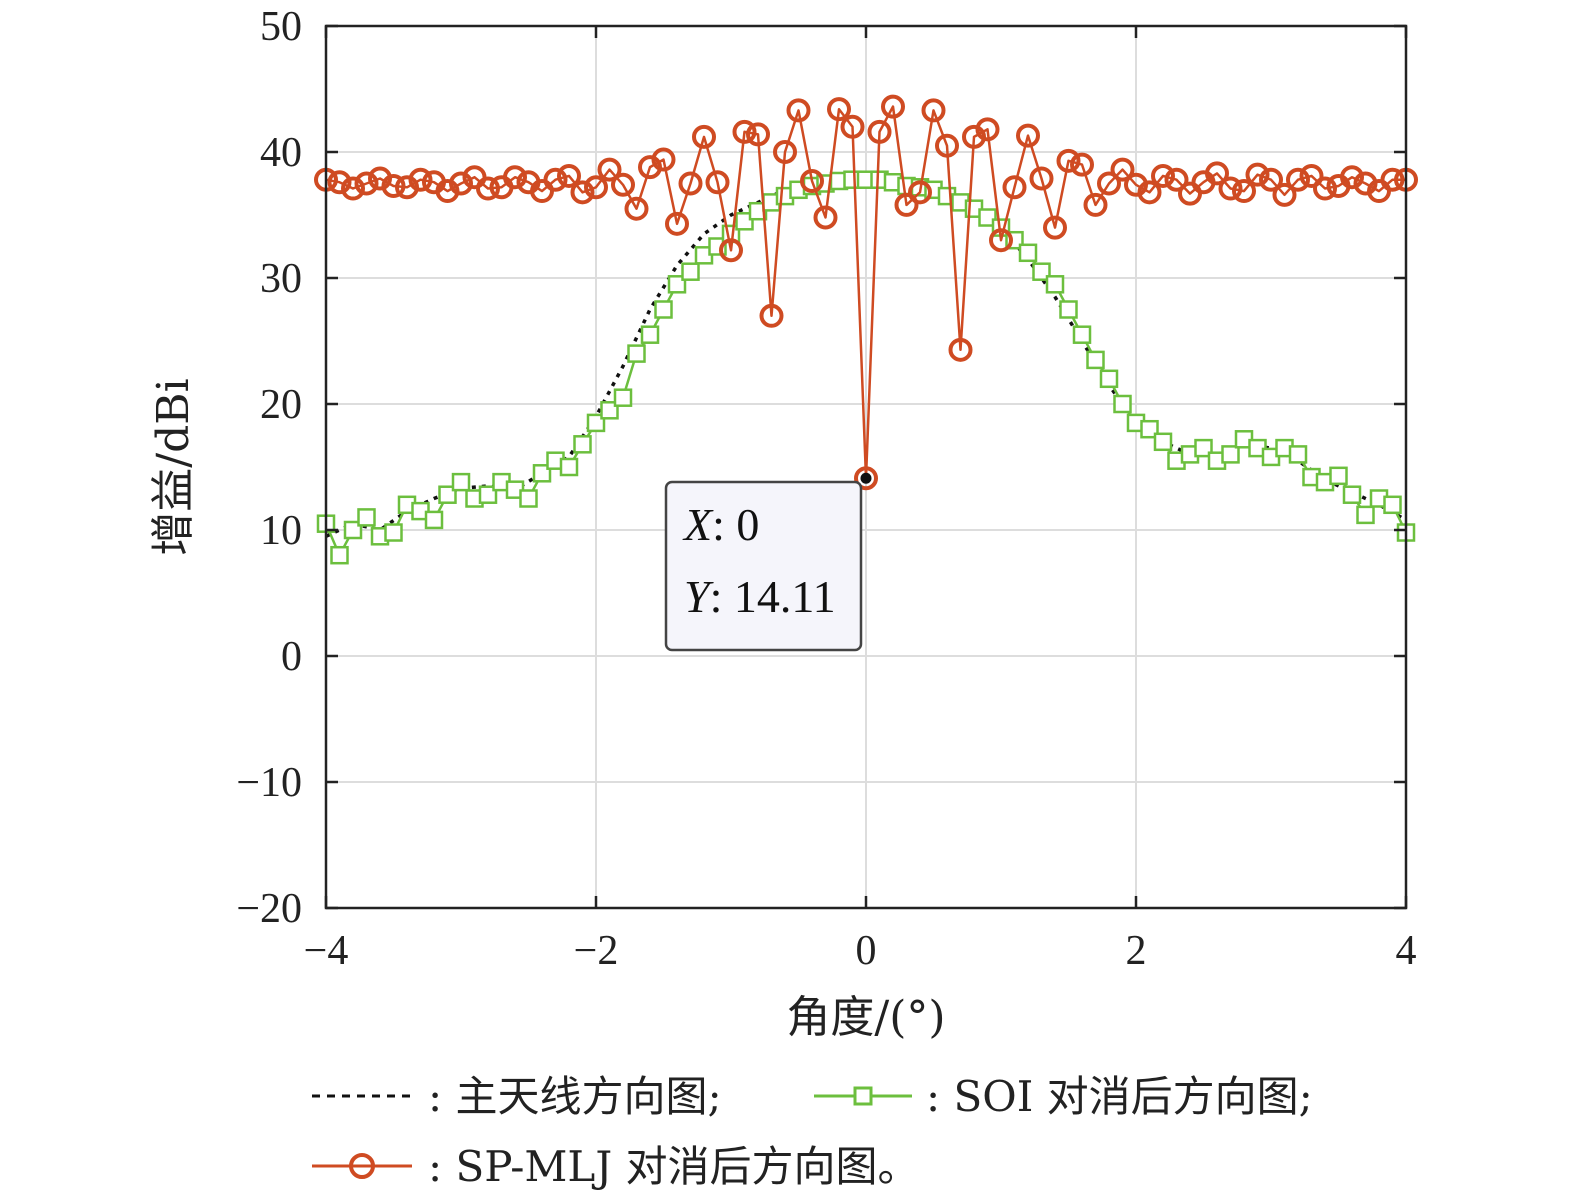 This screenshot has width=1575, height=1203. What do you see at coordinates (722, 596) in the screenshot?
I see `datatip-y-sep: :` at bounding box center [722, 596].